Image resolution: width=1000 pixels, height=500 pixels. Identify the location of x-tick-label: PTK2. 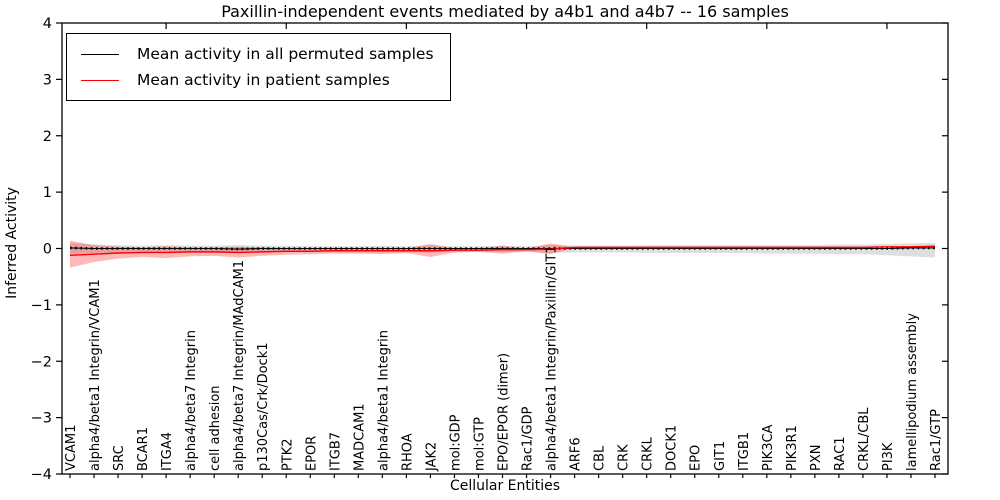
(287, 454).